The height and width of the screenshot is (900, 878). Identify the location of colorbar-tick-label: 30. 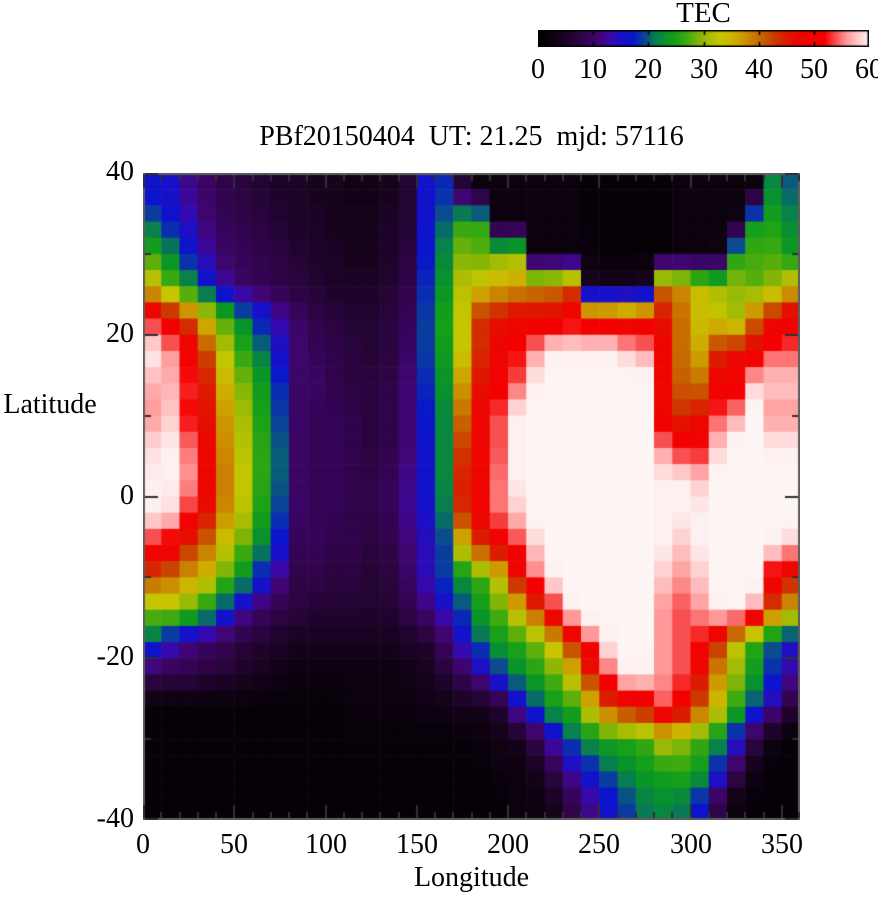
(704, 69).